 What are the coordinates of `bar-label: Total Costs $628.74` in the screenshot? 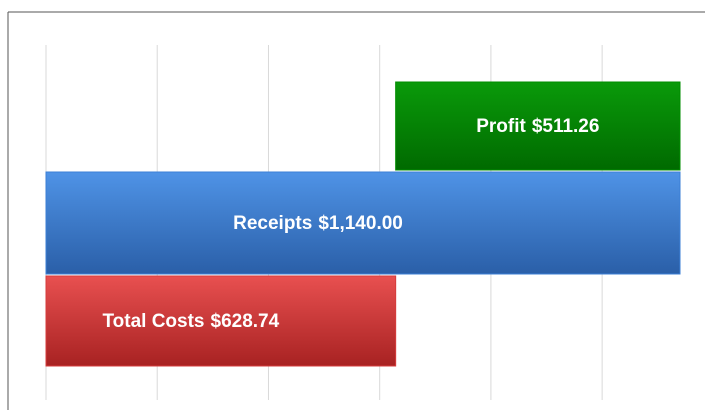 It's located at (190, 321).